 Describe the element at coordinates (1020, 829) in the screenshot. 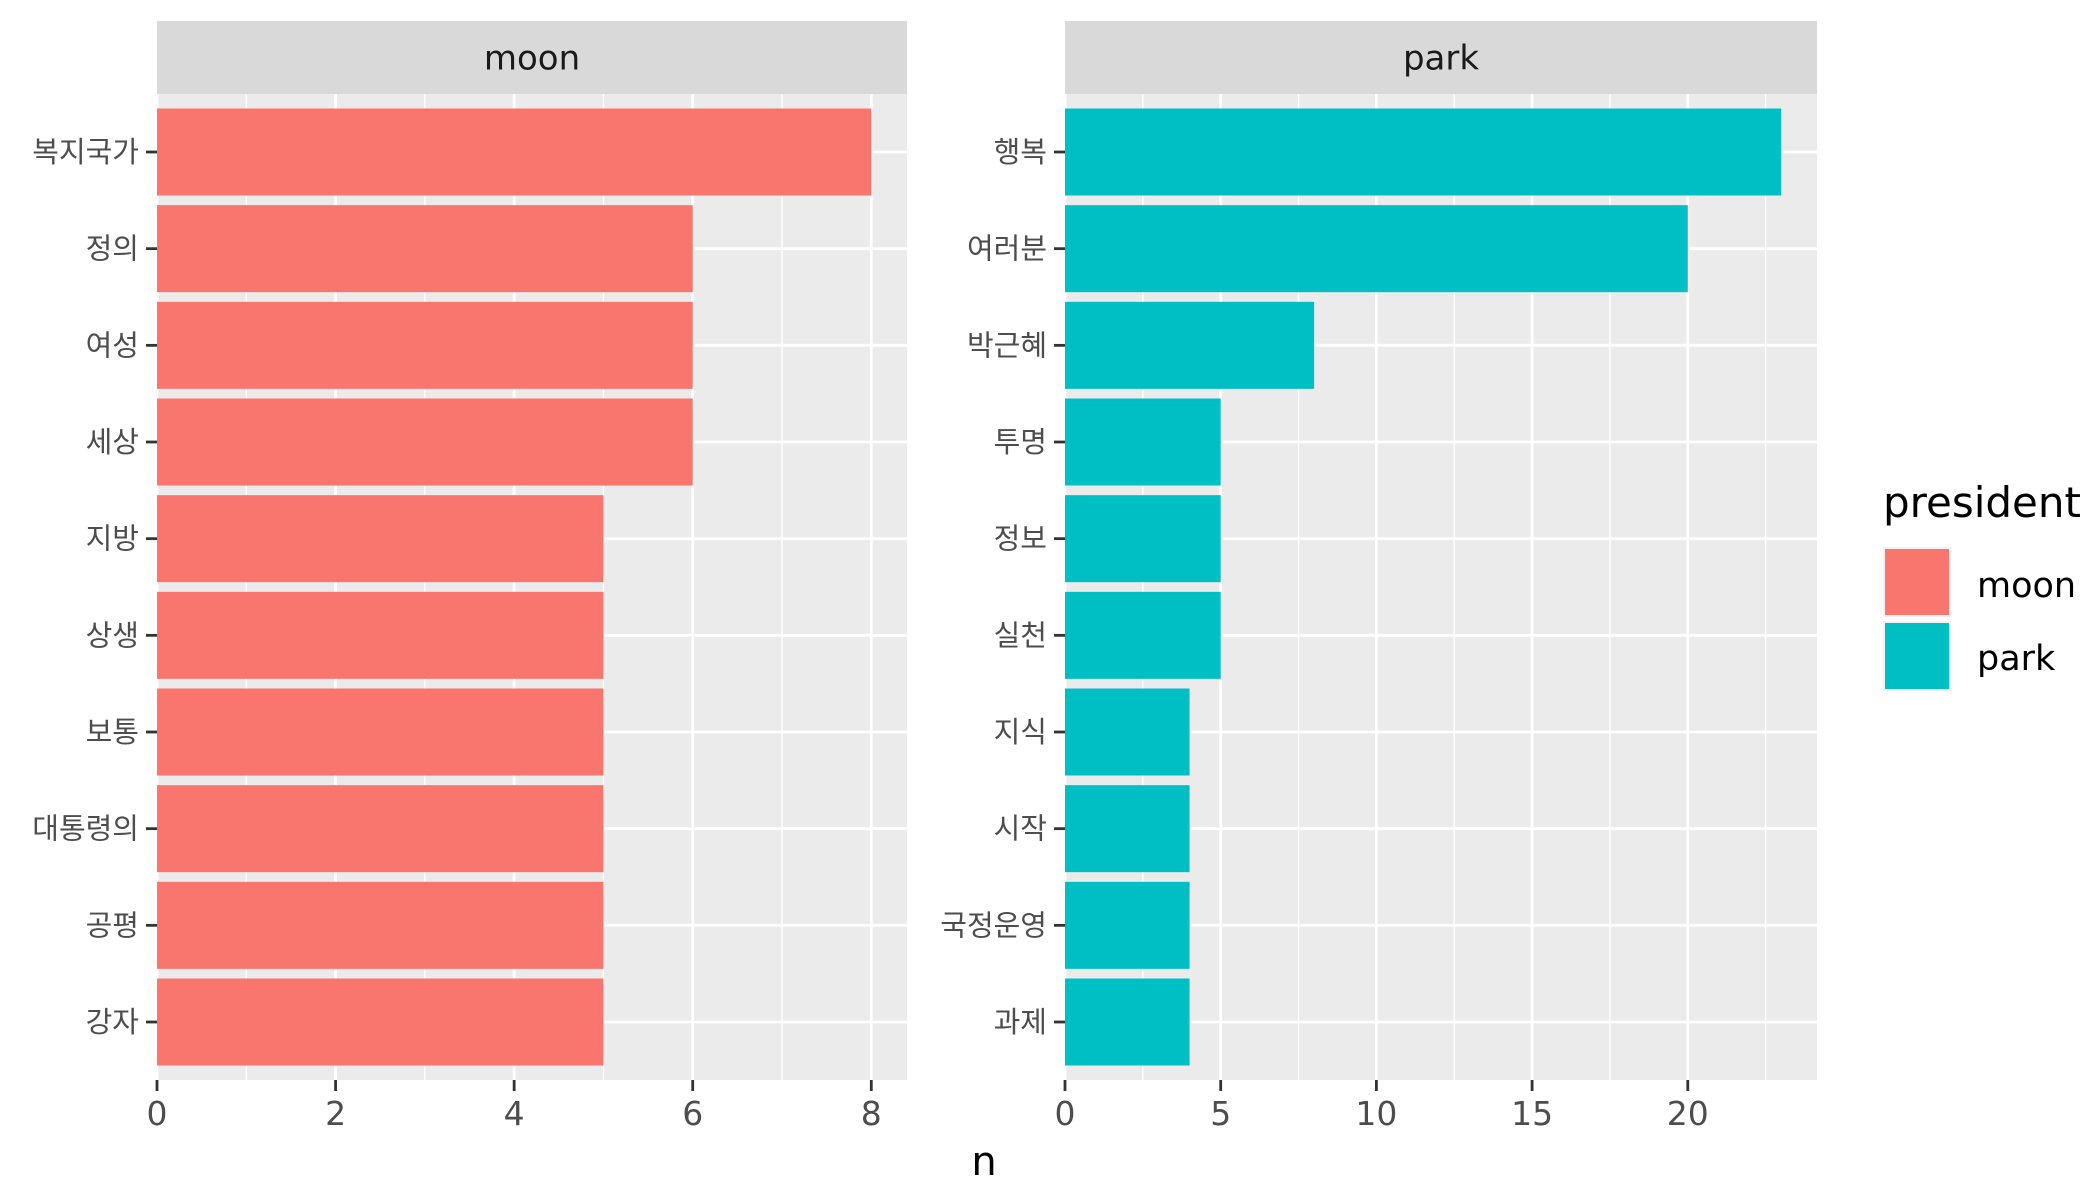

I see `y-tick-label: 시작` at that location.